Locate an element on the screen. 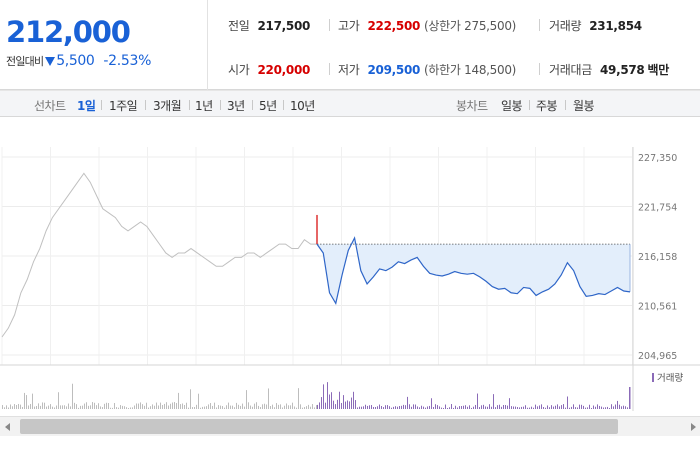 This screenshot has width=700, height=450. period-5y: 5년 is located at coordinates (268, 106).